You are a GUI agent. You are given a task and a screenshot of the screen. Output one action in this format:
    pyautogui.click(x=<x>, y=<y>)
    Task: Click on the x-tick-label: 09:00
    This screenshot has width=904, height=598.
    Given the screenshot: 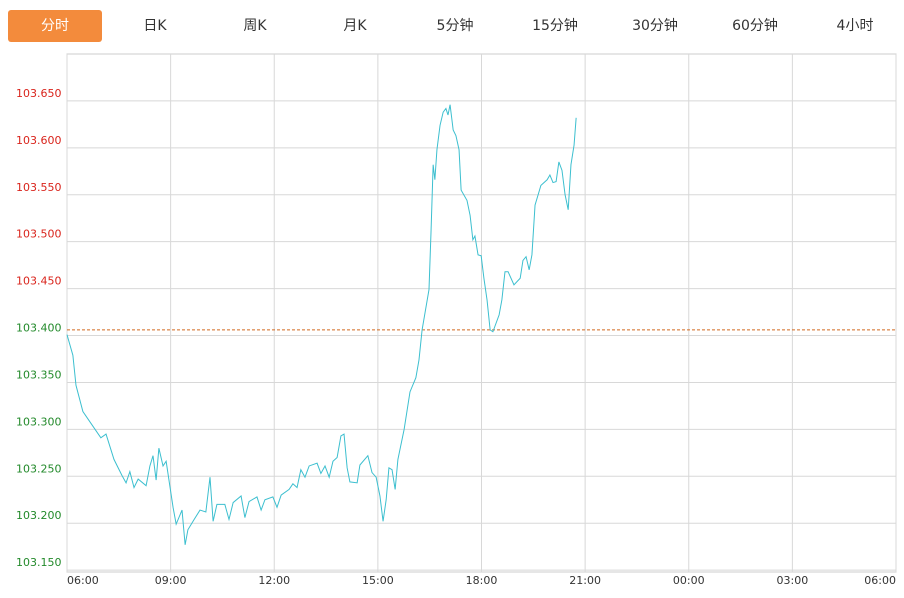 What is the action you would take?
    pyautogui.click(x=171, y=580)
    